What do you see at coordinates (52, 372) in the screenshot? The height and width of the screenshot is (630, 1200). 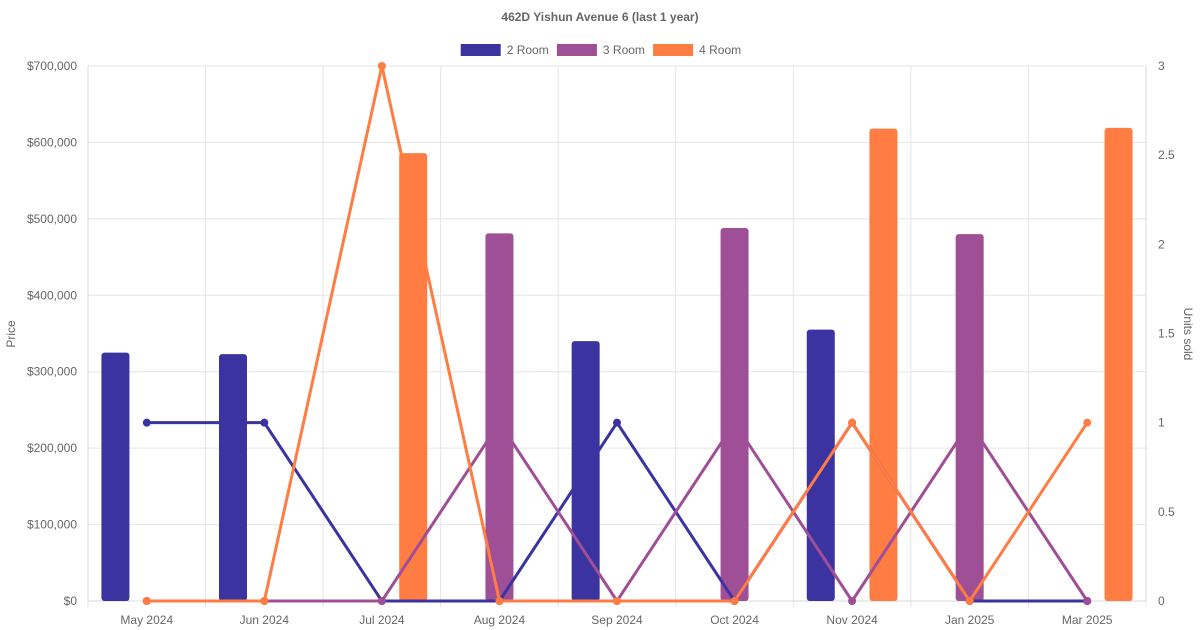 I see `y-left-tick-label: $300,000` at bounding box center [52, 372].